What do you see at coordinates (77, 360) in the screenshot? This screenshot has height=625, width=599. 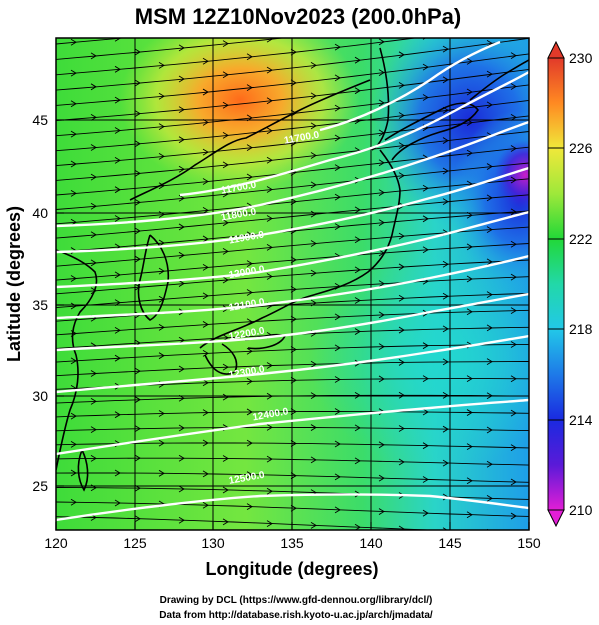 I see `coast-china` at bounding box center [77, 360].